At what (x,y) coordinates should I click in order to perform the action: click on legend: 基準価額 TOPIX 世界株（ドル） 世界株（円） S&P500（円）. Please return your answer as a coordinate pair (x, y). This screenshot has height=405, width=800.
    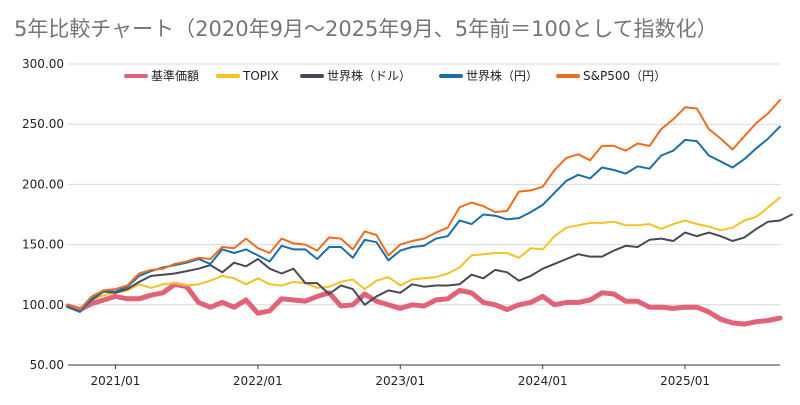
    Looking at the image, I should click on (395, 75).